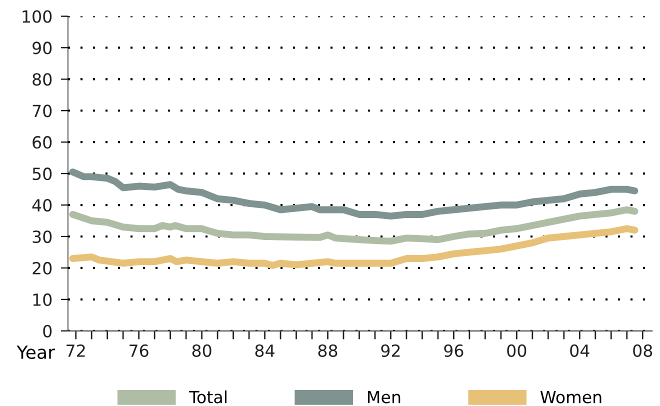  What do you see at coordinates (516, 350) in the screenshot?
I see `x-tick-label: 00` at bounding box center [516, 350].